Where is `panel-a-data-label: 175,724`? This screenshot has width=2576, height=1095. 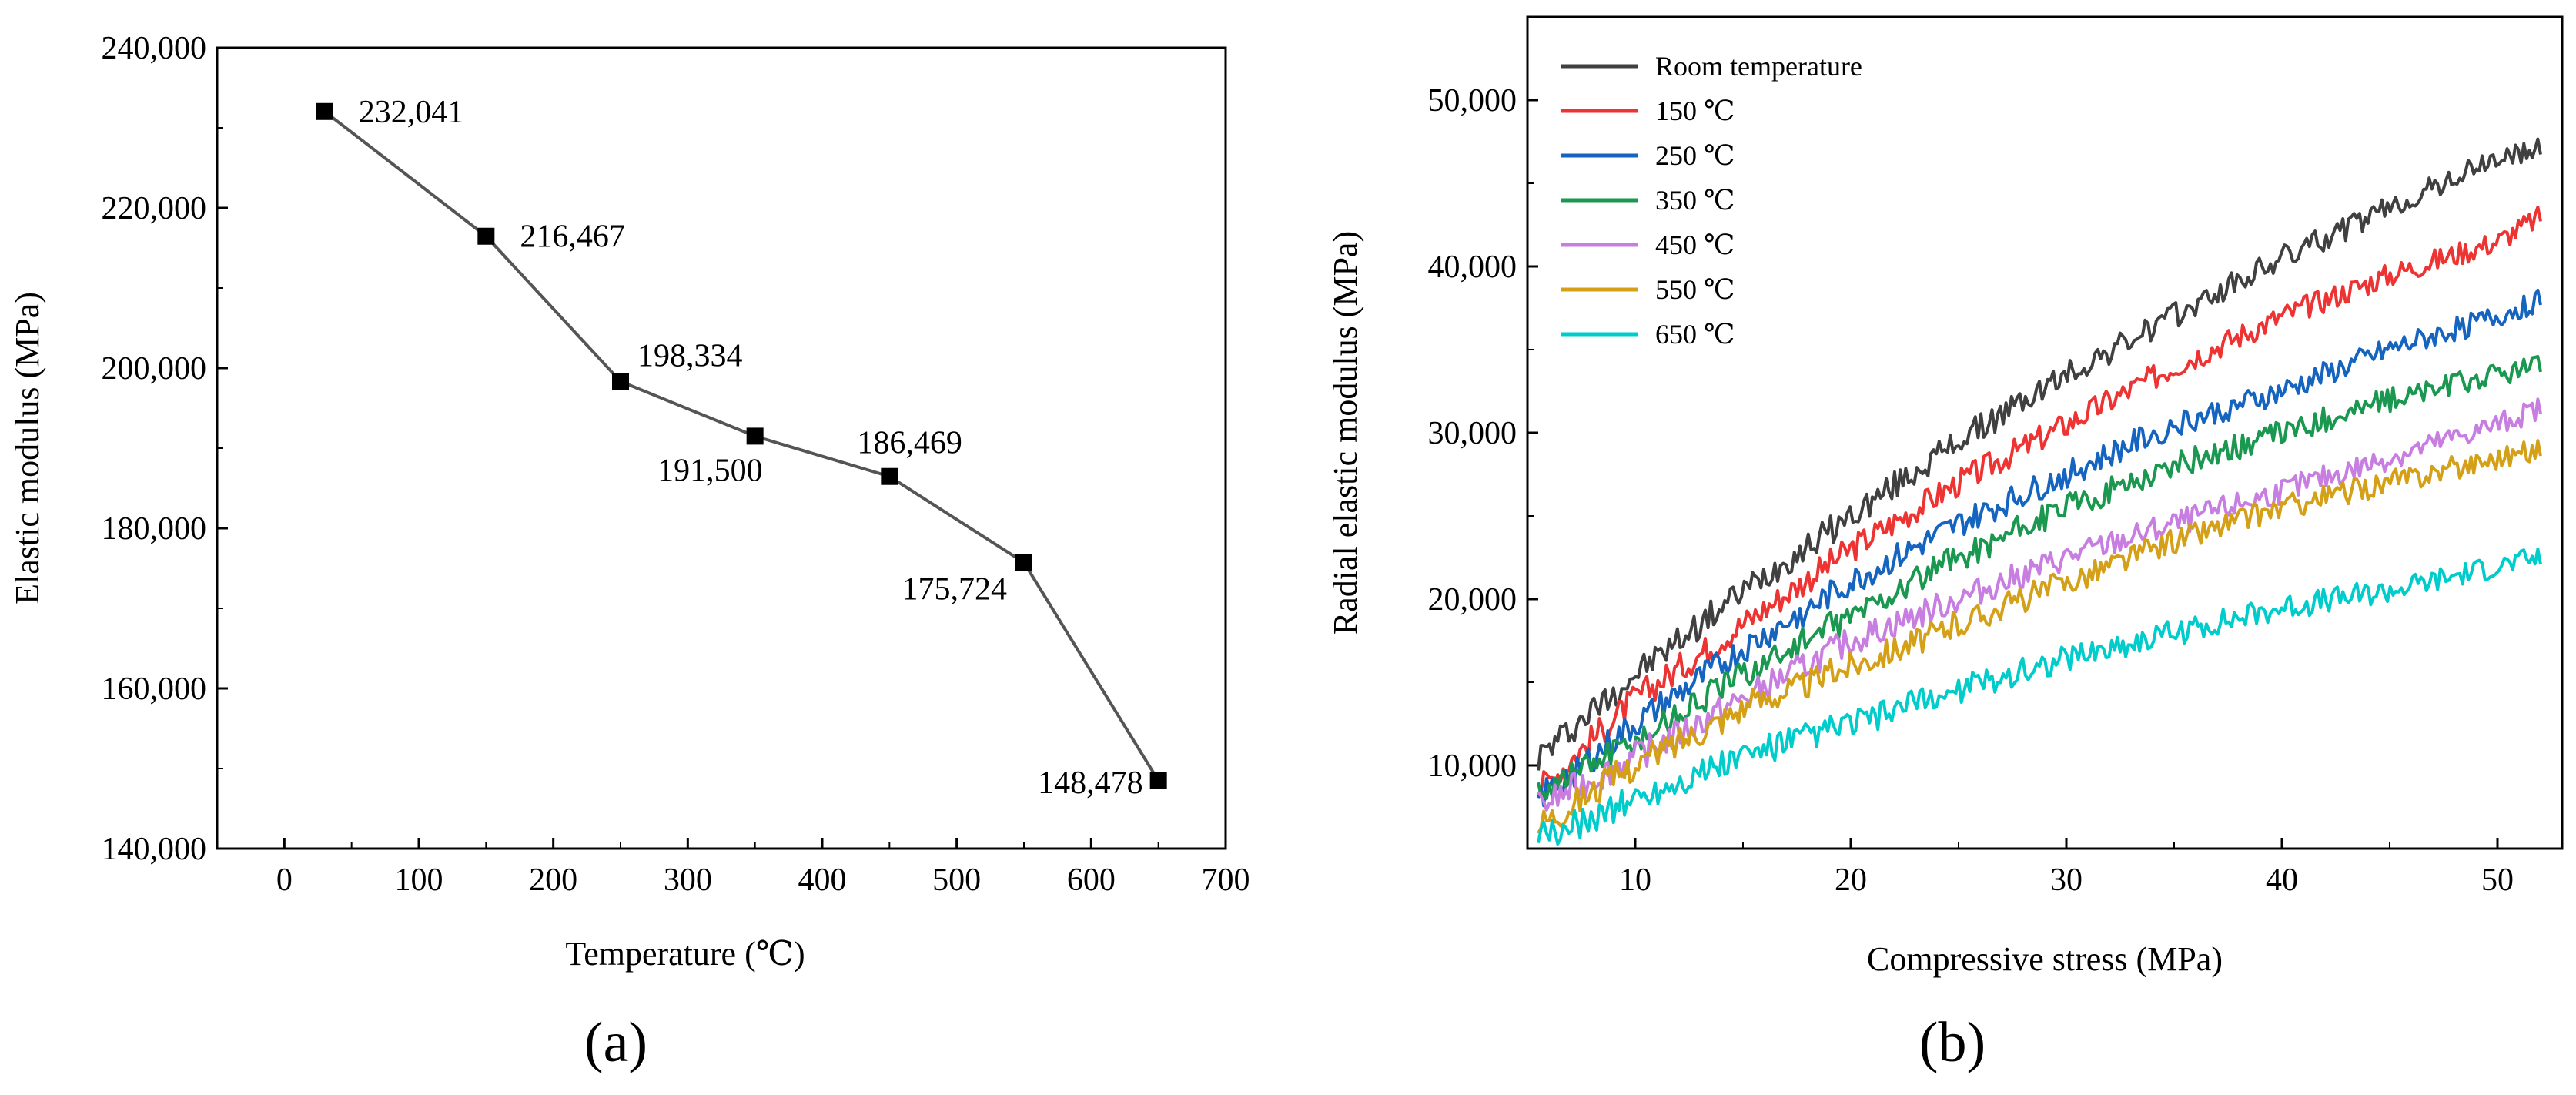
panel-a-data-label: 175,724 is located at coordinates (955, 589).